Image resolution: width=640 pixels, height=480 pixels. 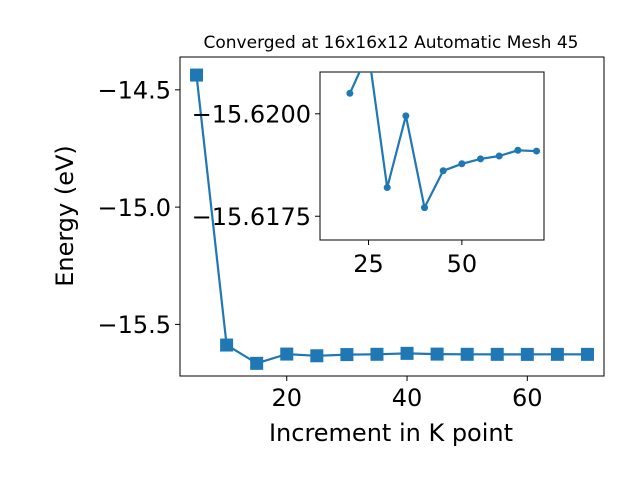 I want to click on inset-y-tick-label: −15.6175, so click(x=251, y=217).